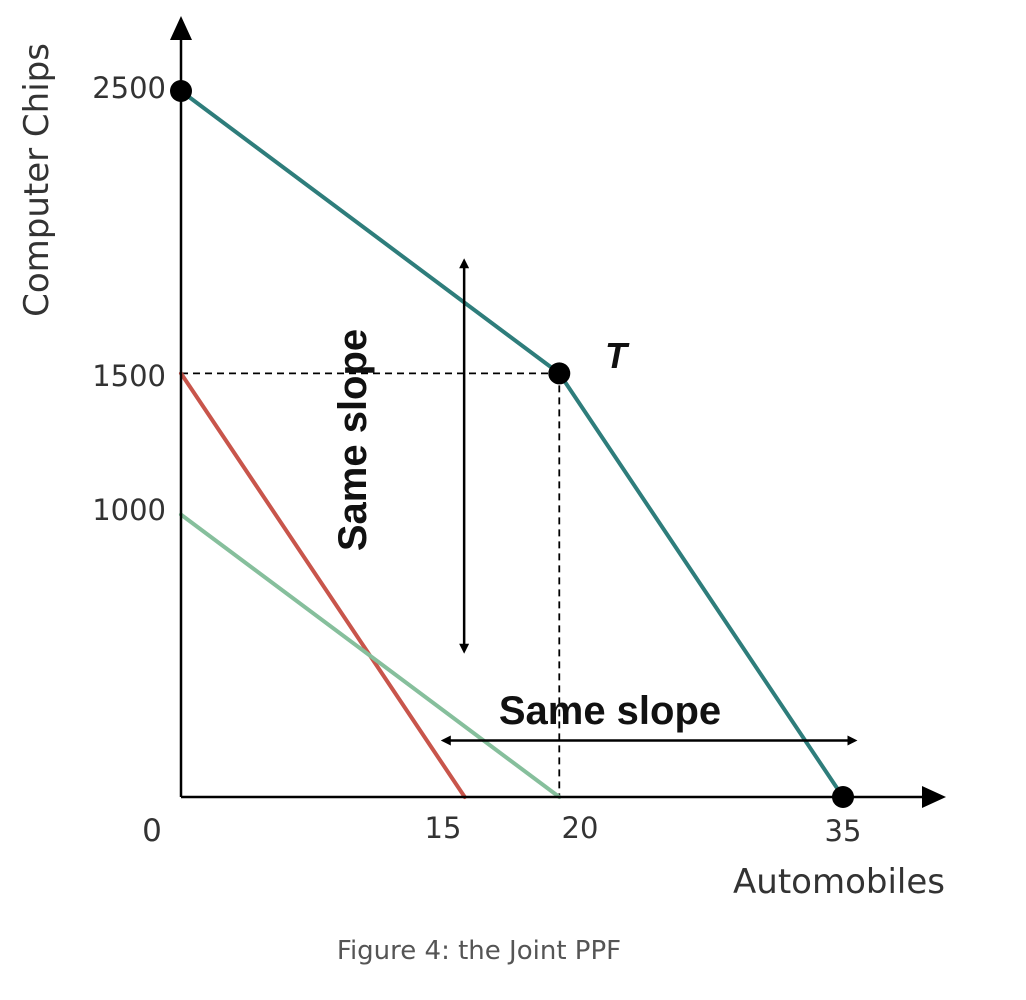  I want to click on vertical-same-slope-label: Same slope, so click(353, 440).